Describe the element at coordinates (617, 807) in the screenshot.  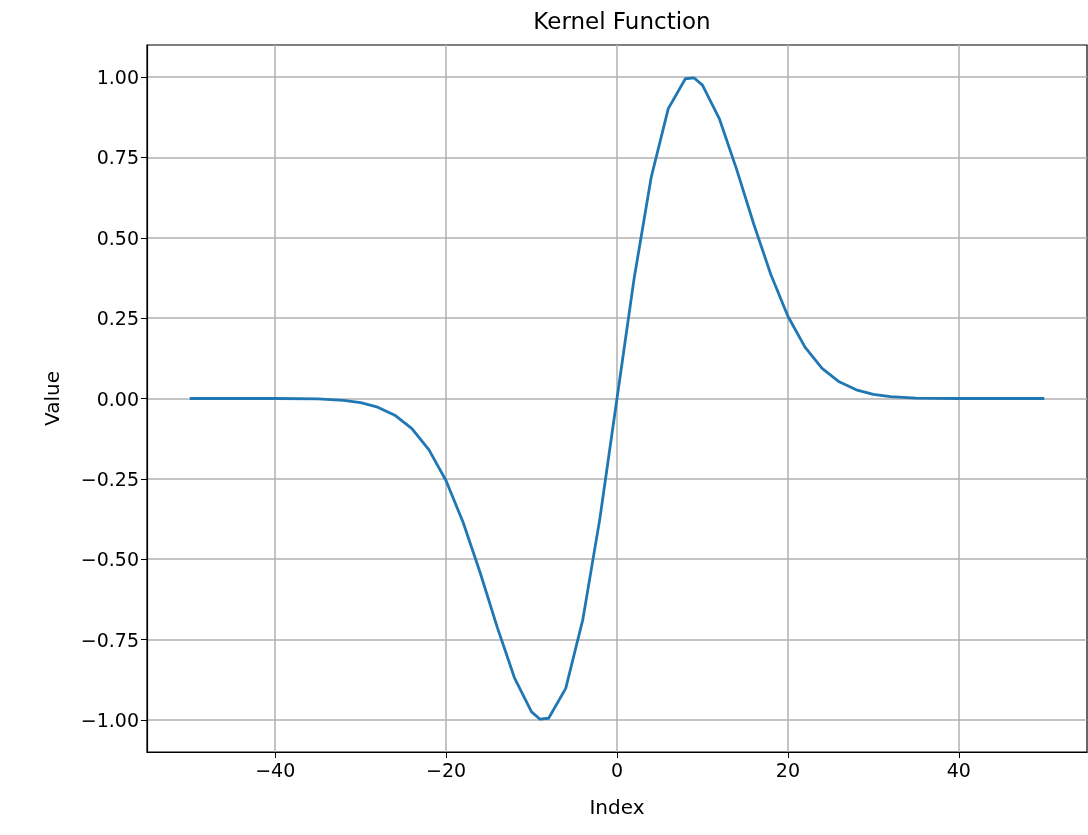
I see `x-axis-title: Index` at that location.